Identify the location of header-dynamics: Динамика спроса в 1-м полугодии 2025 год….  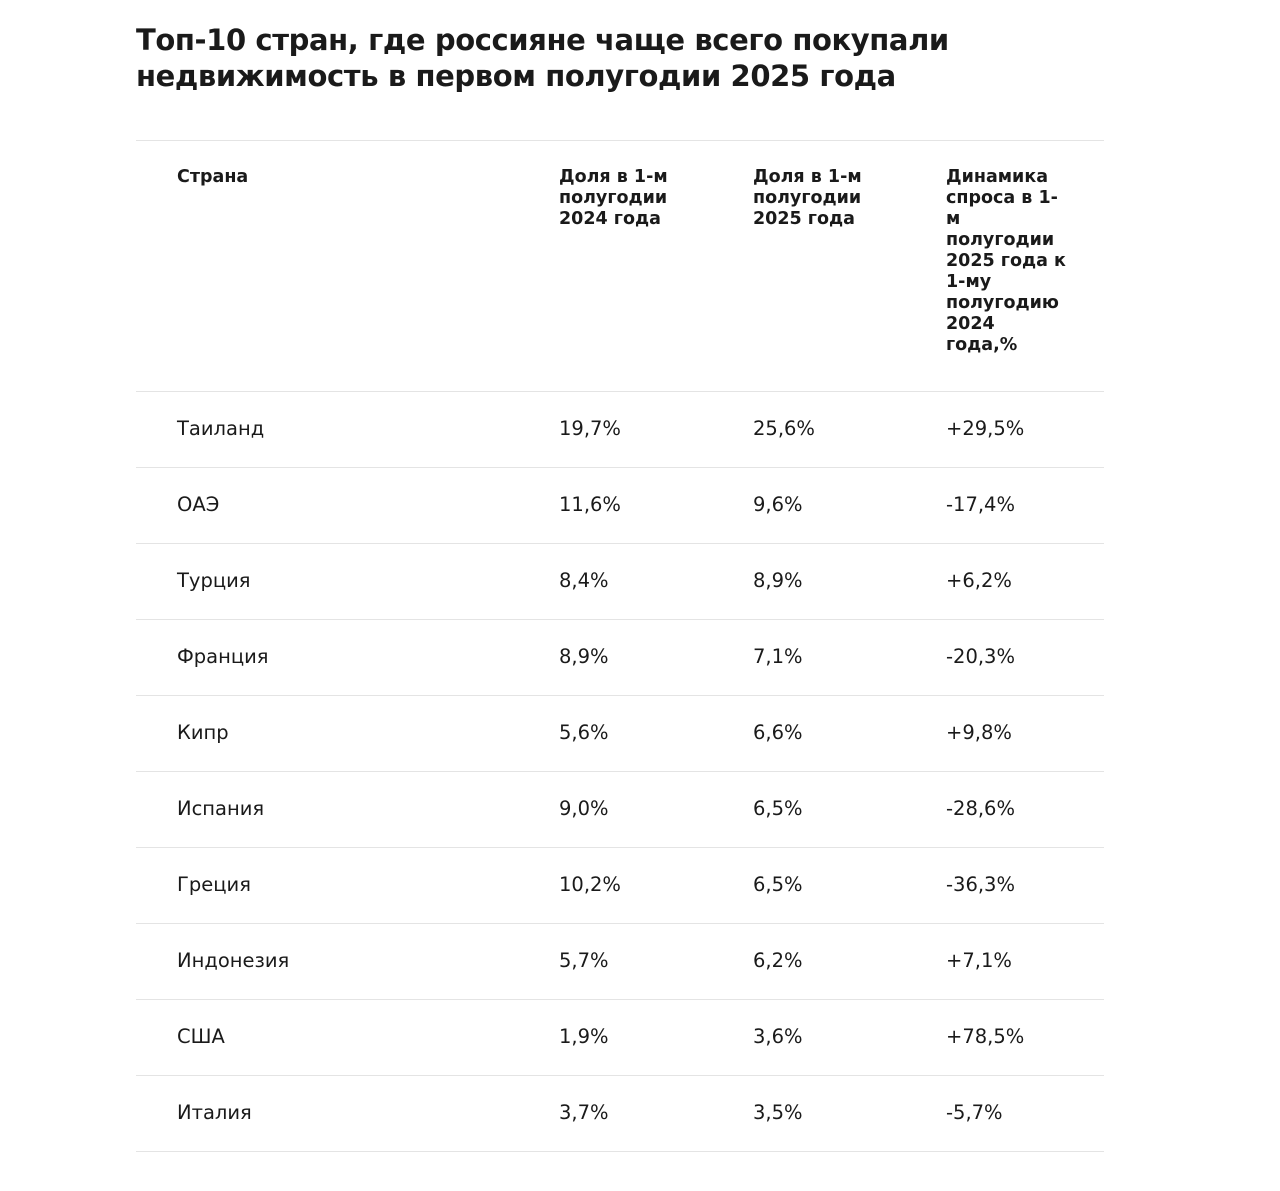
(1006, 261).